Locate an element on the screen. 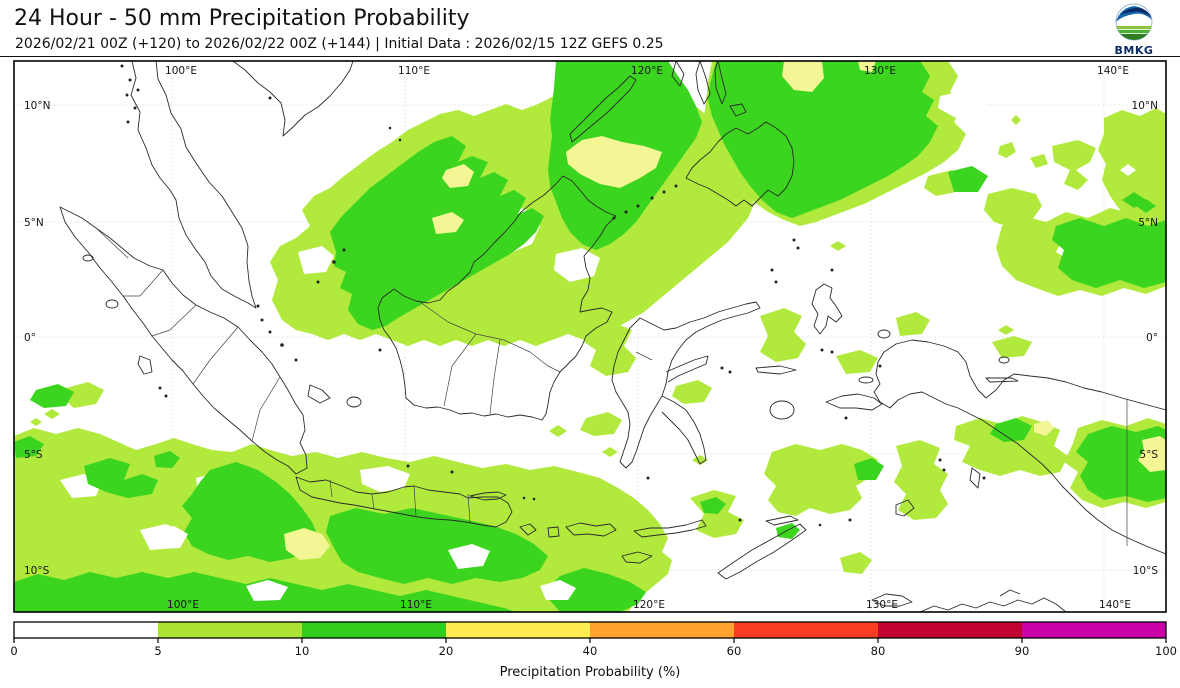 Image resolution: width=1180 pixels, height=688 pixels. coastline-sulawesi is located at coordinates (686, 385).